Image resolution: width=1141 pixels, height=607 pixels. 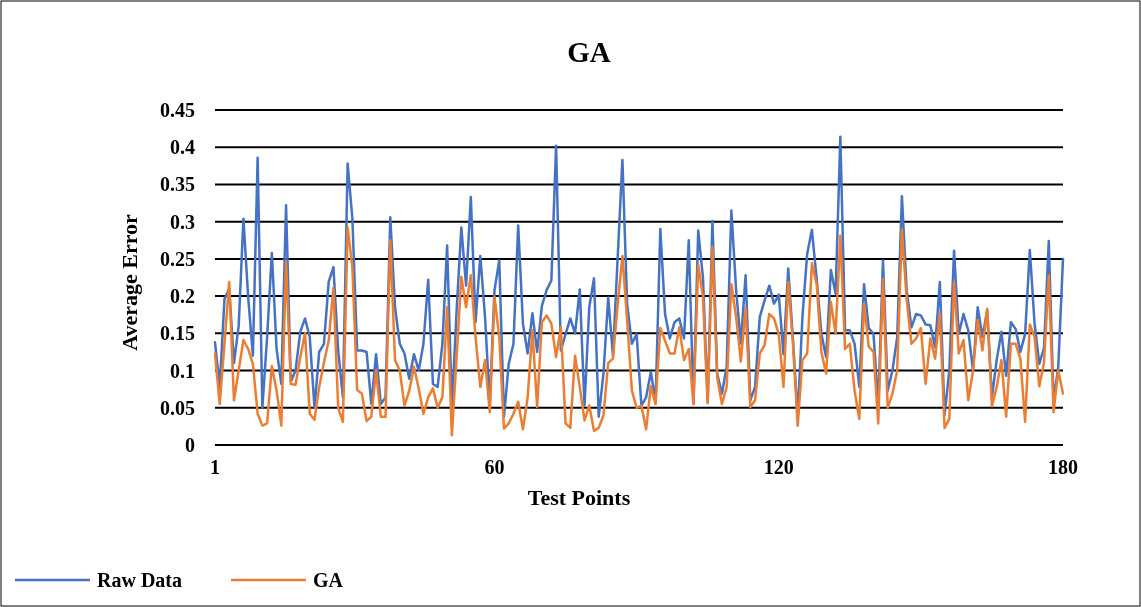 What do you see at coordinates (328, 580) in the screenshot?
I see `legend-label: GA` at bounding box center [328, 580].